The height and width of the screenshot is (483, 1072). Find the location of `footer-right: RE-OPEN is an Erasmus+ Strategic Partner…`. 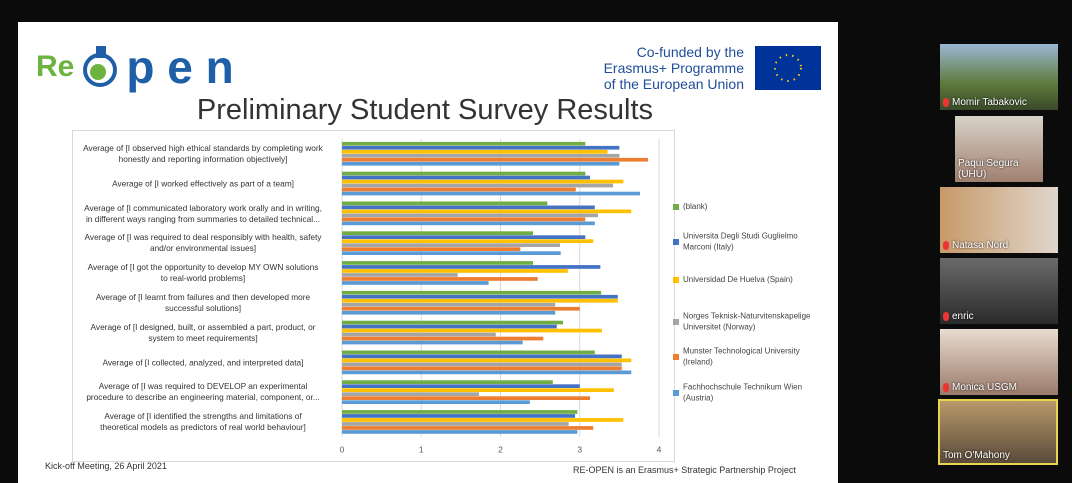

footer-right: RE-OPEN is an Erasmus+ Strategic Partner… is located at coordinates (684, 470).